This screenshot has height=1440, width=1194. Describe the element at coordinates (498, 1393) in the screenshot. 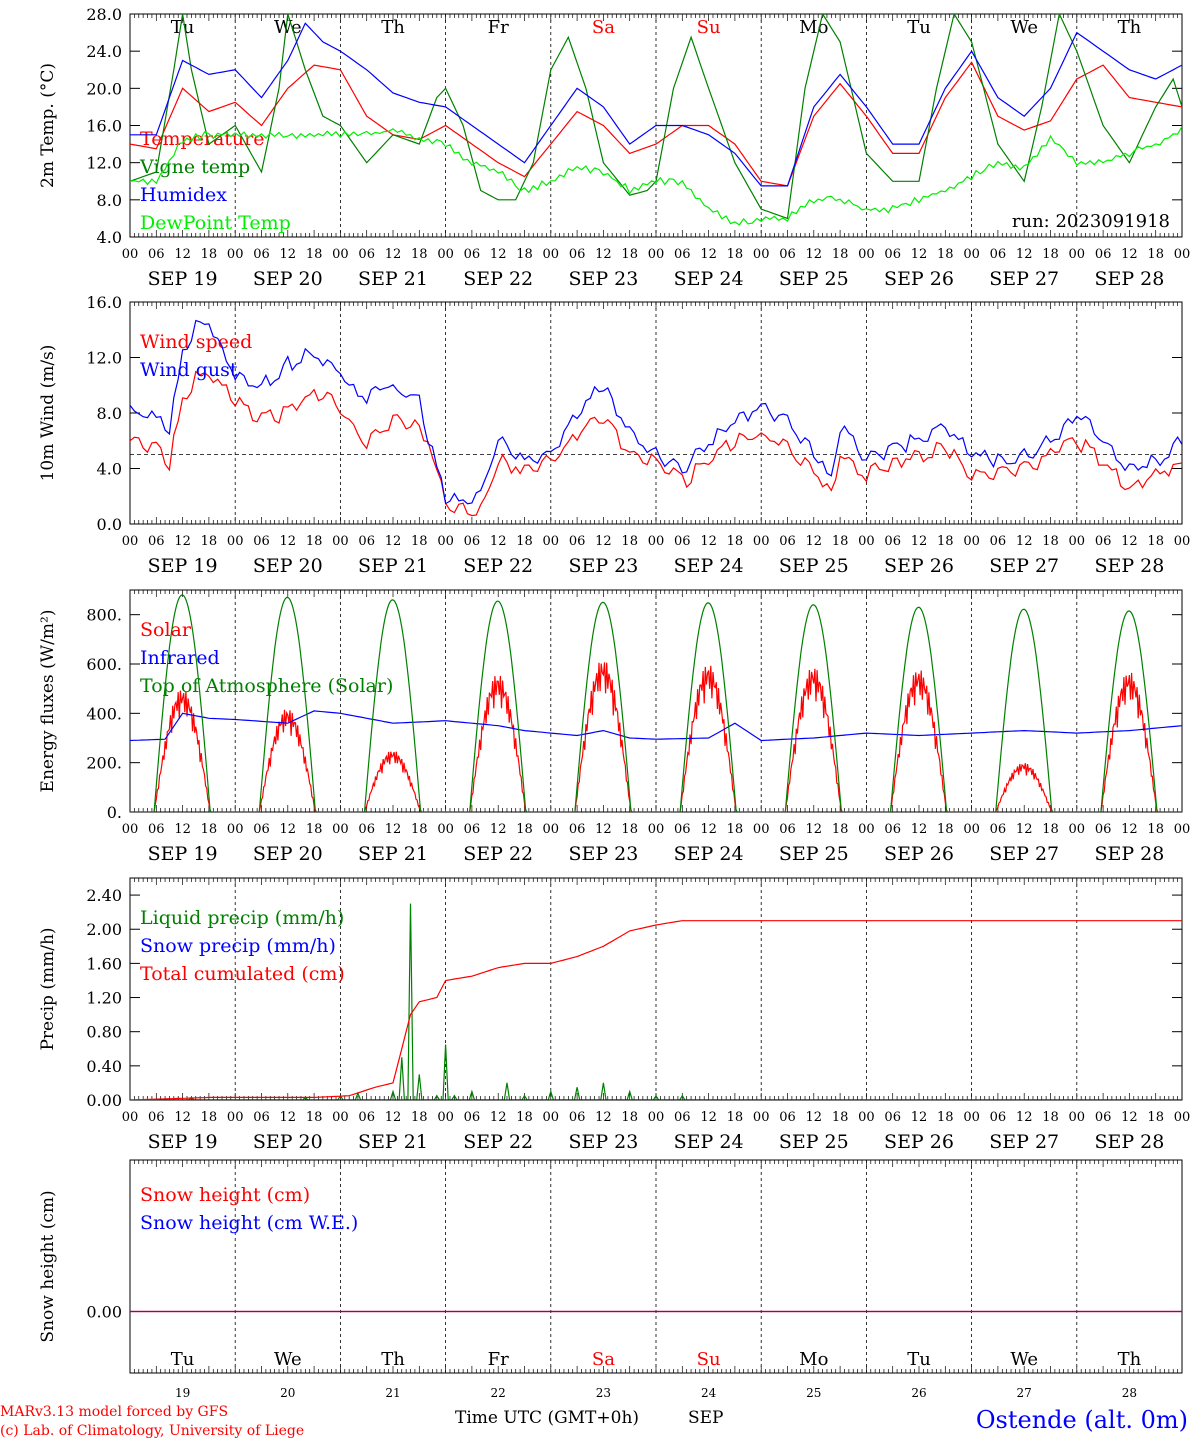

I see `day-number-label: 22` at that location.